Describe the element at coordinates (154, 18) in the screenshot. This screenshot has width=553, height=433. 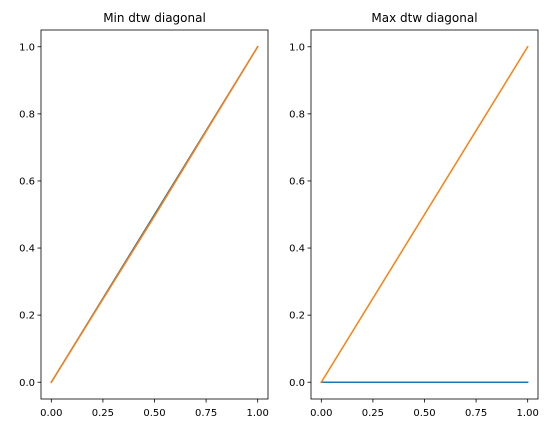
I see `subplot-title: Min dtw diagonal` at that location.